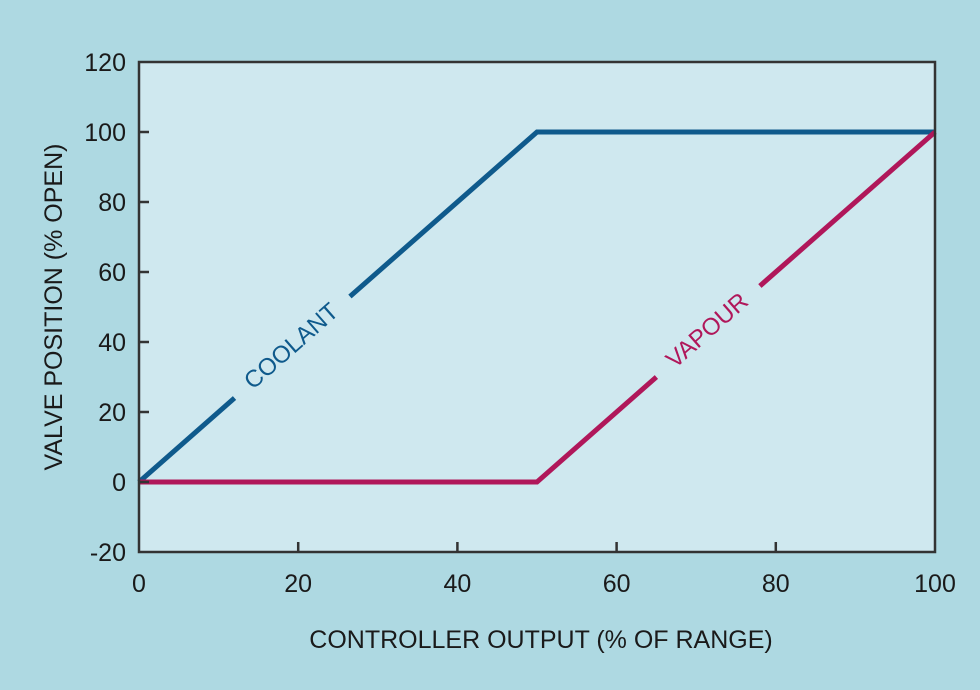 This screenshot has height=690, width=980. Describe the element at coordinates (544, 570) in the screenshot. I see `x-axis-ticks: 0 20 40 60 80 100` at that location.